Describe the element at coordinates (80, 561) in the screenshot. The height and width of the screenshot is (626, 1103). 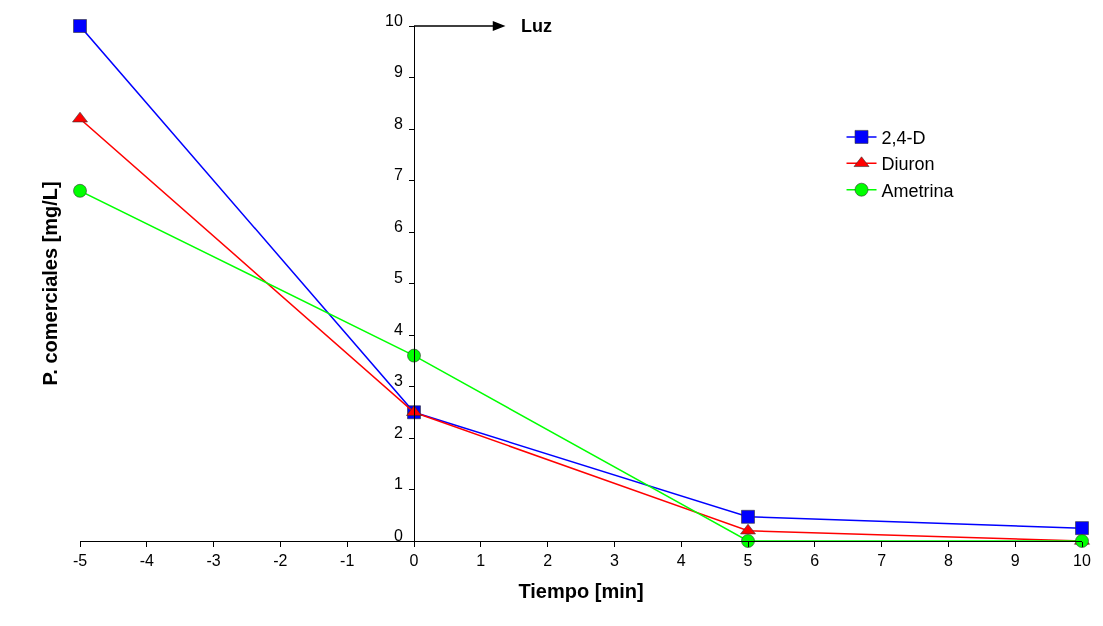
I see `x-tick-label: -5` at that location.